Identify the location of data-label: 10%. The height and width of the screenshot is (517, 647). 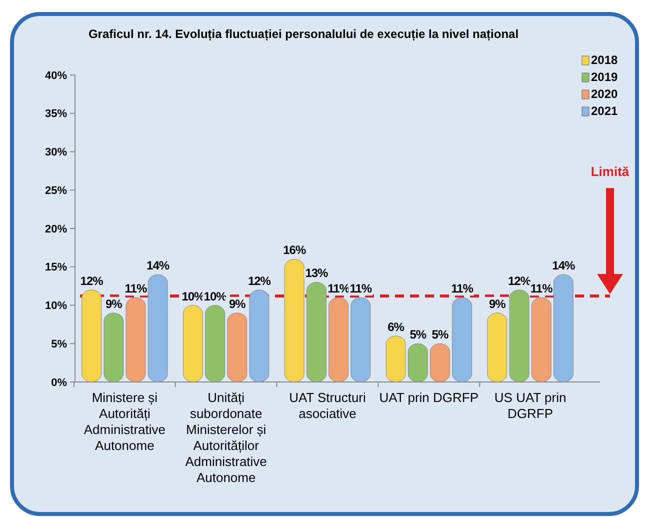
(216, 296).